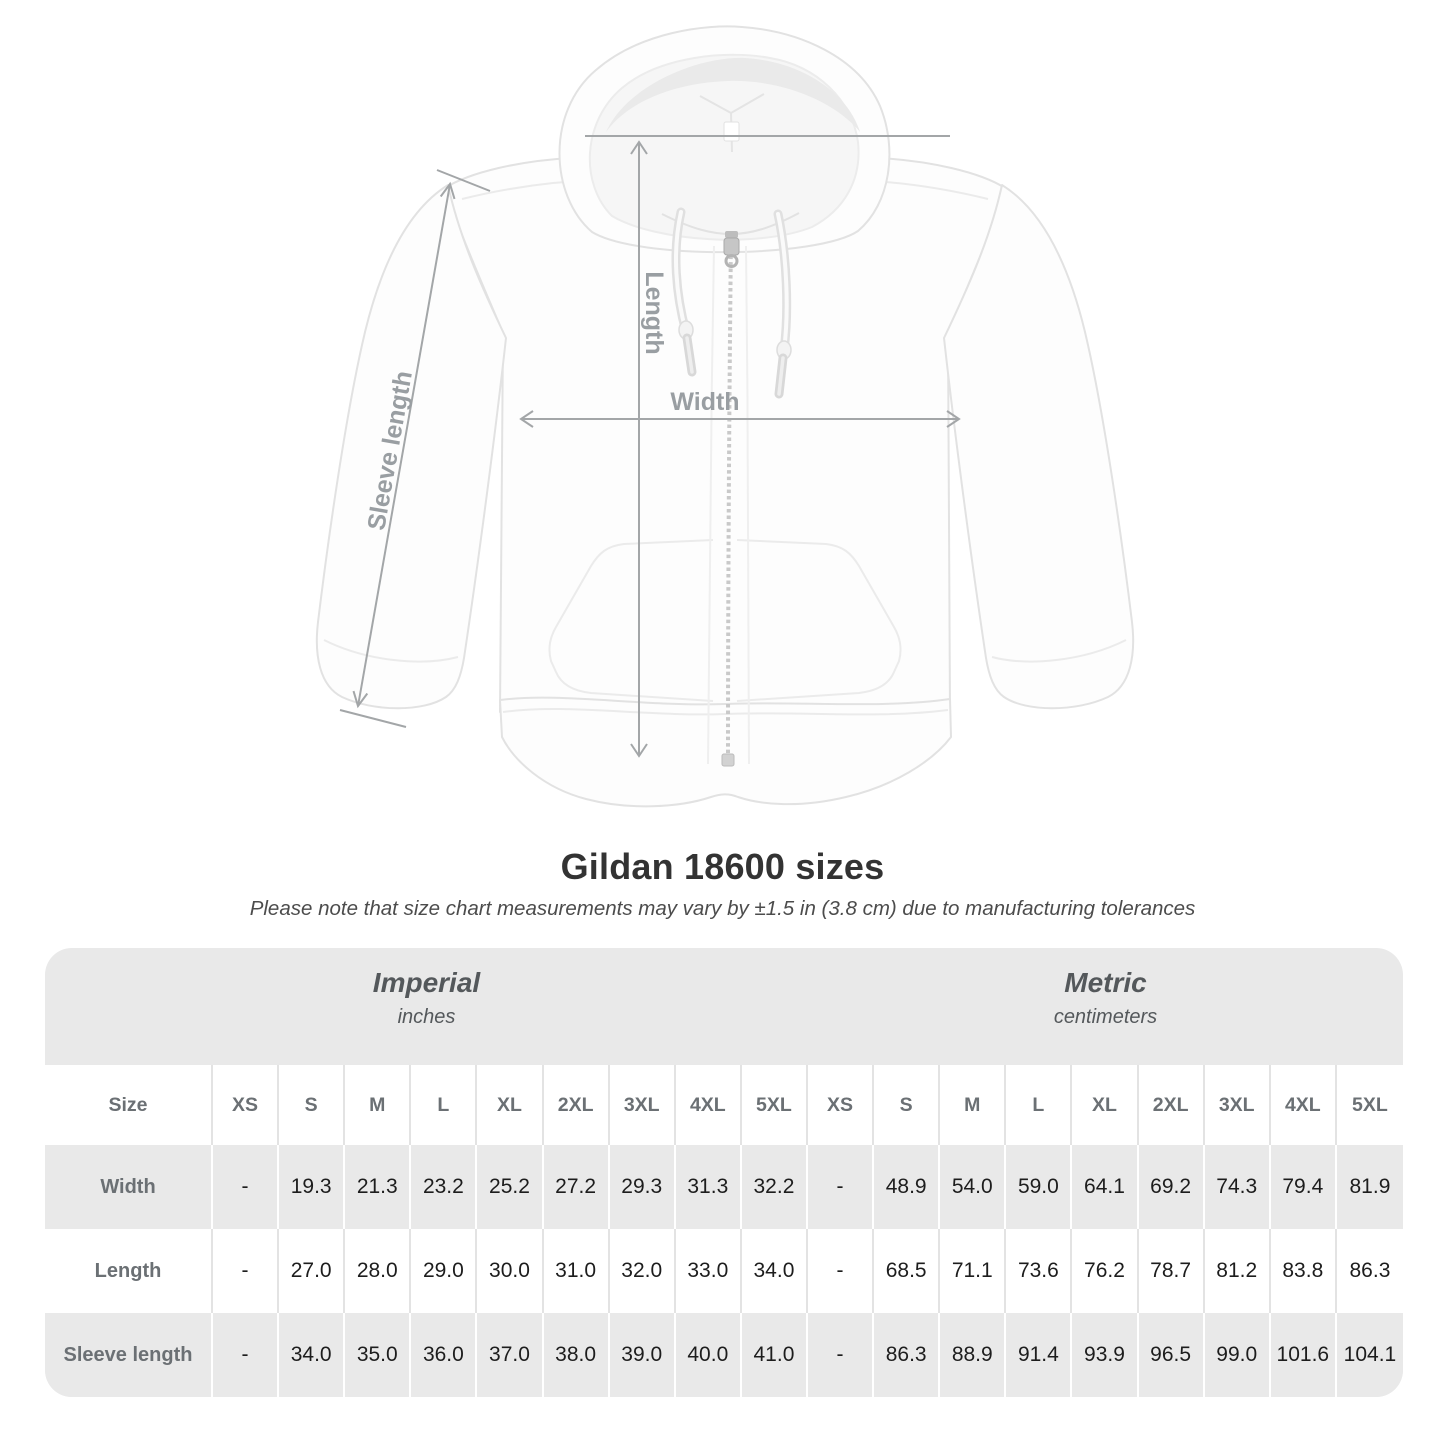 Image resolution: width=1445 pixels, height=1445 pixels. What do you see at coordinates (1237, 1271) in the screenshot?
I see `size-value-cell: 81.2` at bounding box center [1237, 1271].